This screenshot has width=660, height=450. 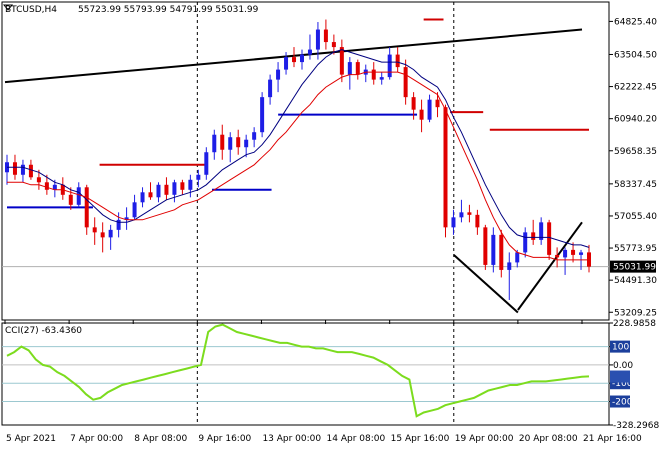 What do you see at coordinates (31, 10) in the screenshot?
I see `header-symbol: BTCUSD,H4` at bounding box center [31, 10].